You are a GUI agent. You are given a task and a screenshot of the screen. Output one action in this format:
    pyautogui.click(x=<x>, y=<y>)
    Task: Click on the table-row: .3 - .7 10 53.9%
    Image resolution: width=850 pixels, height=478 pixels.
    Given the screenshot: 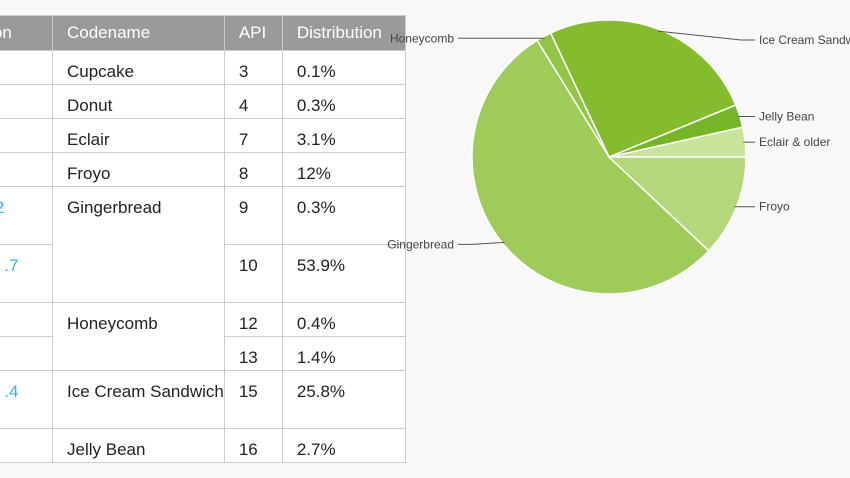 What is the action you would take?
    pyautogui.click(x=203, y=273)
    